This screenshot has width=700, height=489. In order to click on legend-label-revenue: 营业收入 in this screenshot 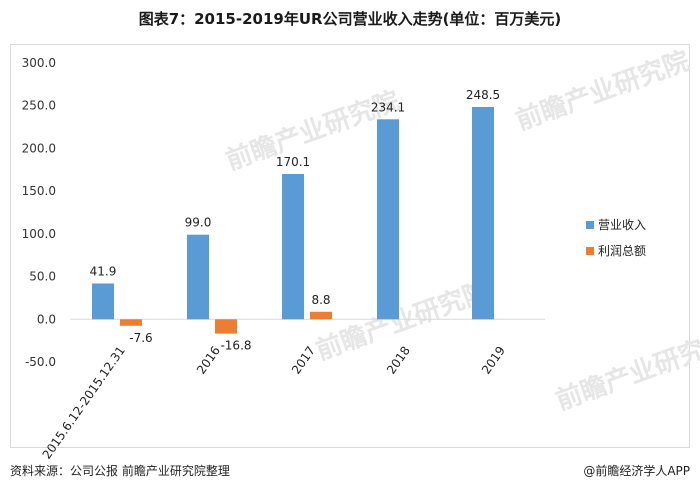, I will do `click(622, 225)`.